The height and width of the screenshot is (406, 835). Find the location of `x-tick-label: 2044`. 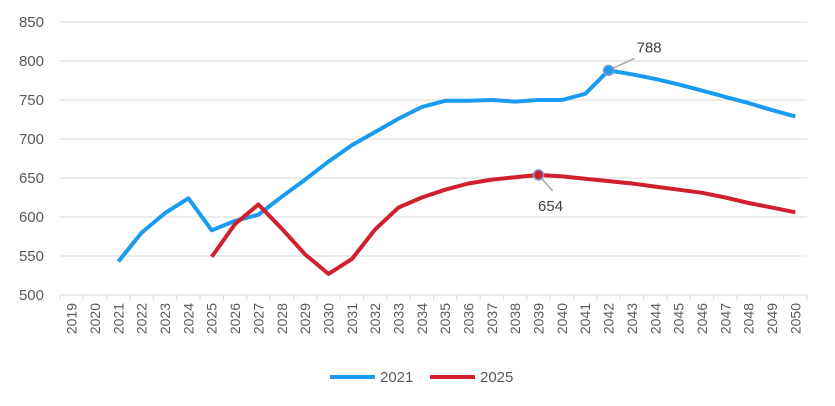

x-tick-label: 2044 is located at coordinates (655, 318).